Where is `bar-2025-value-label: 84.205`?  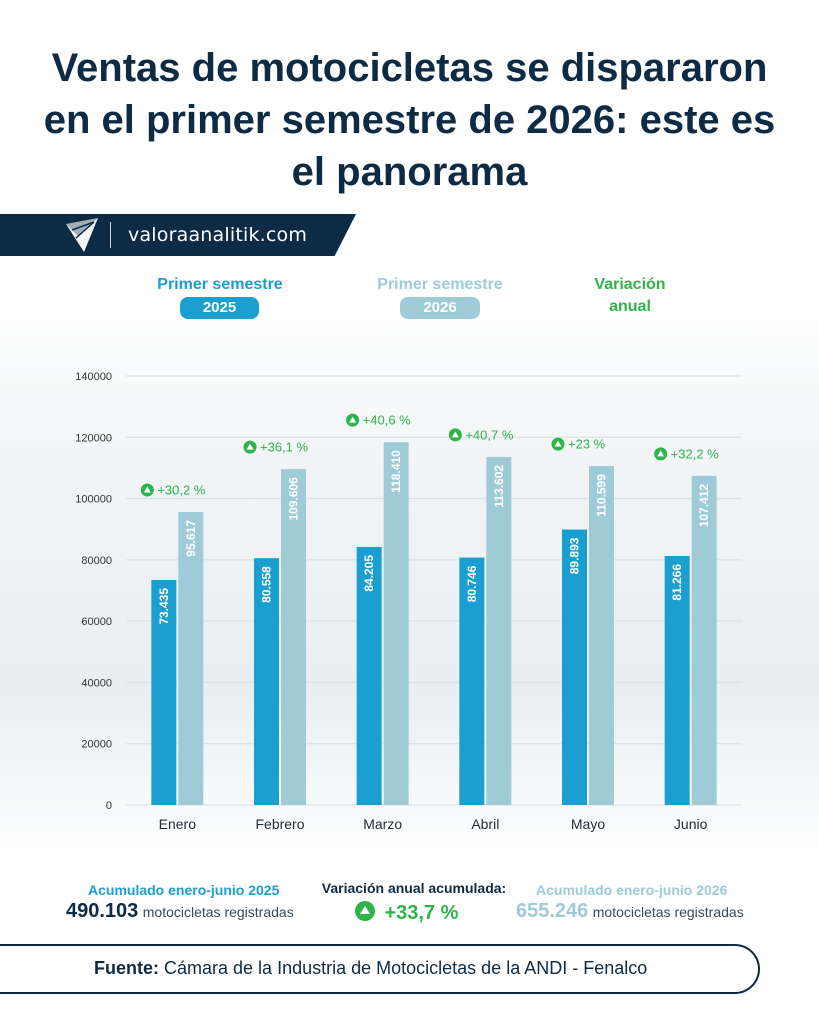
bar-2025-value-label: 84.205 is located at coordinates (369, 573).